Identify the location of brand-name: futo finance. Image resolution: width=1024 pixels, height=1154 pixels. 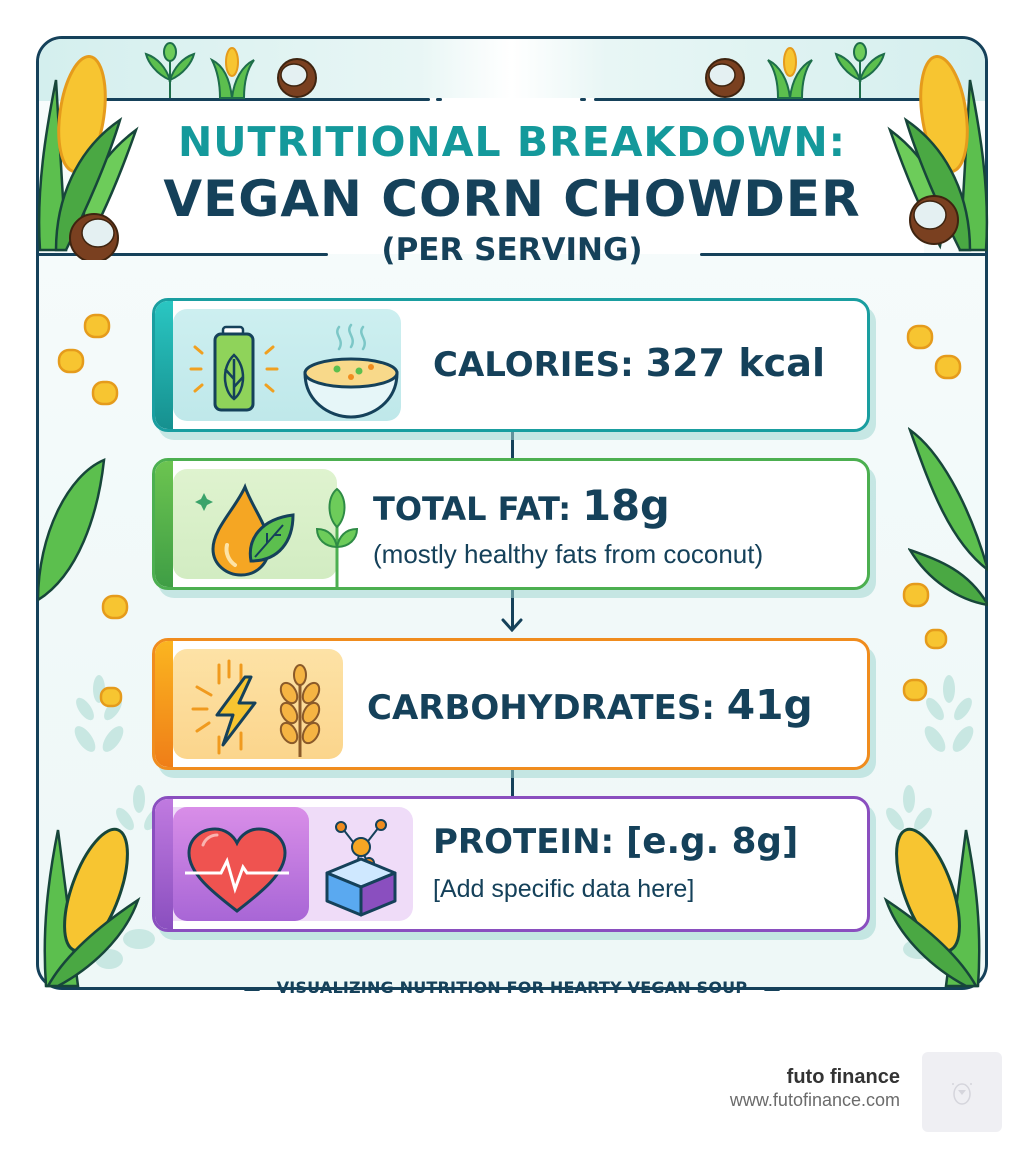
(843, 1077).